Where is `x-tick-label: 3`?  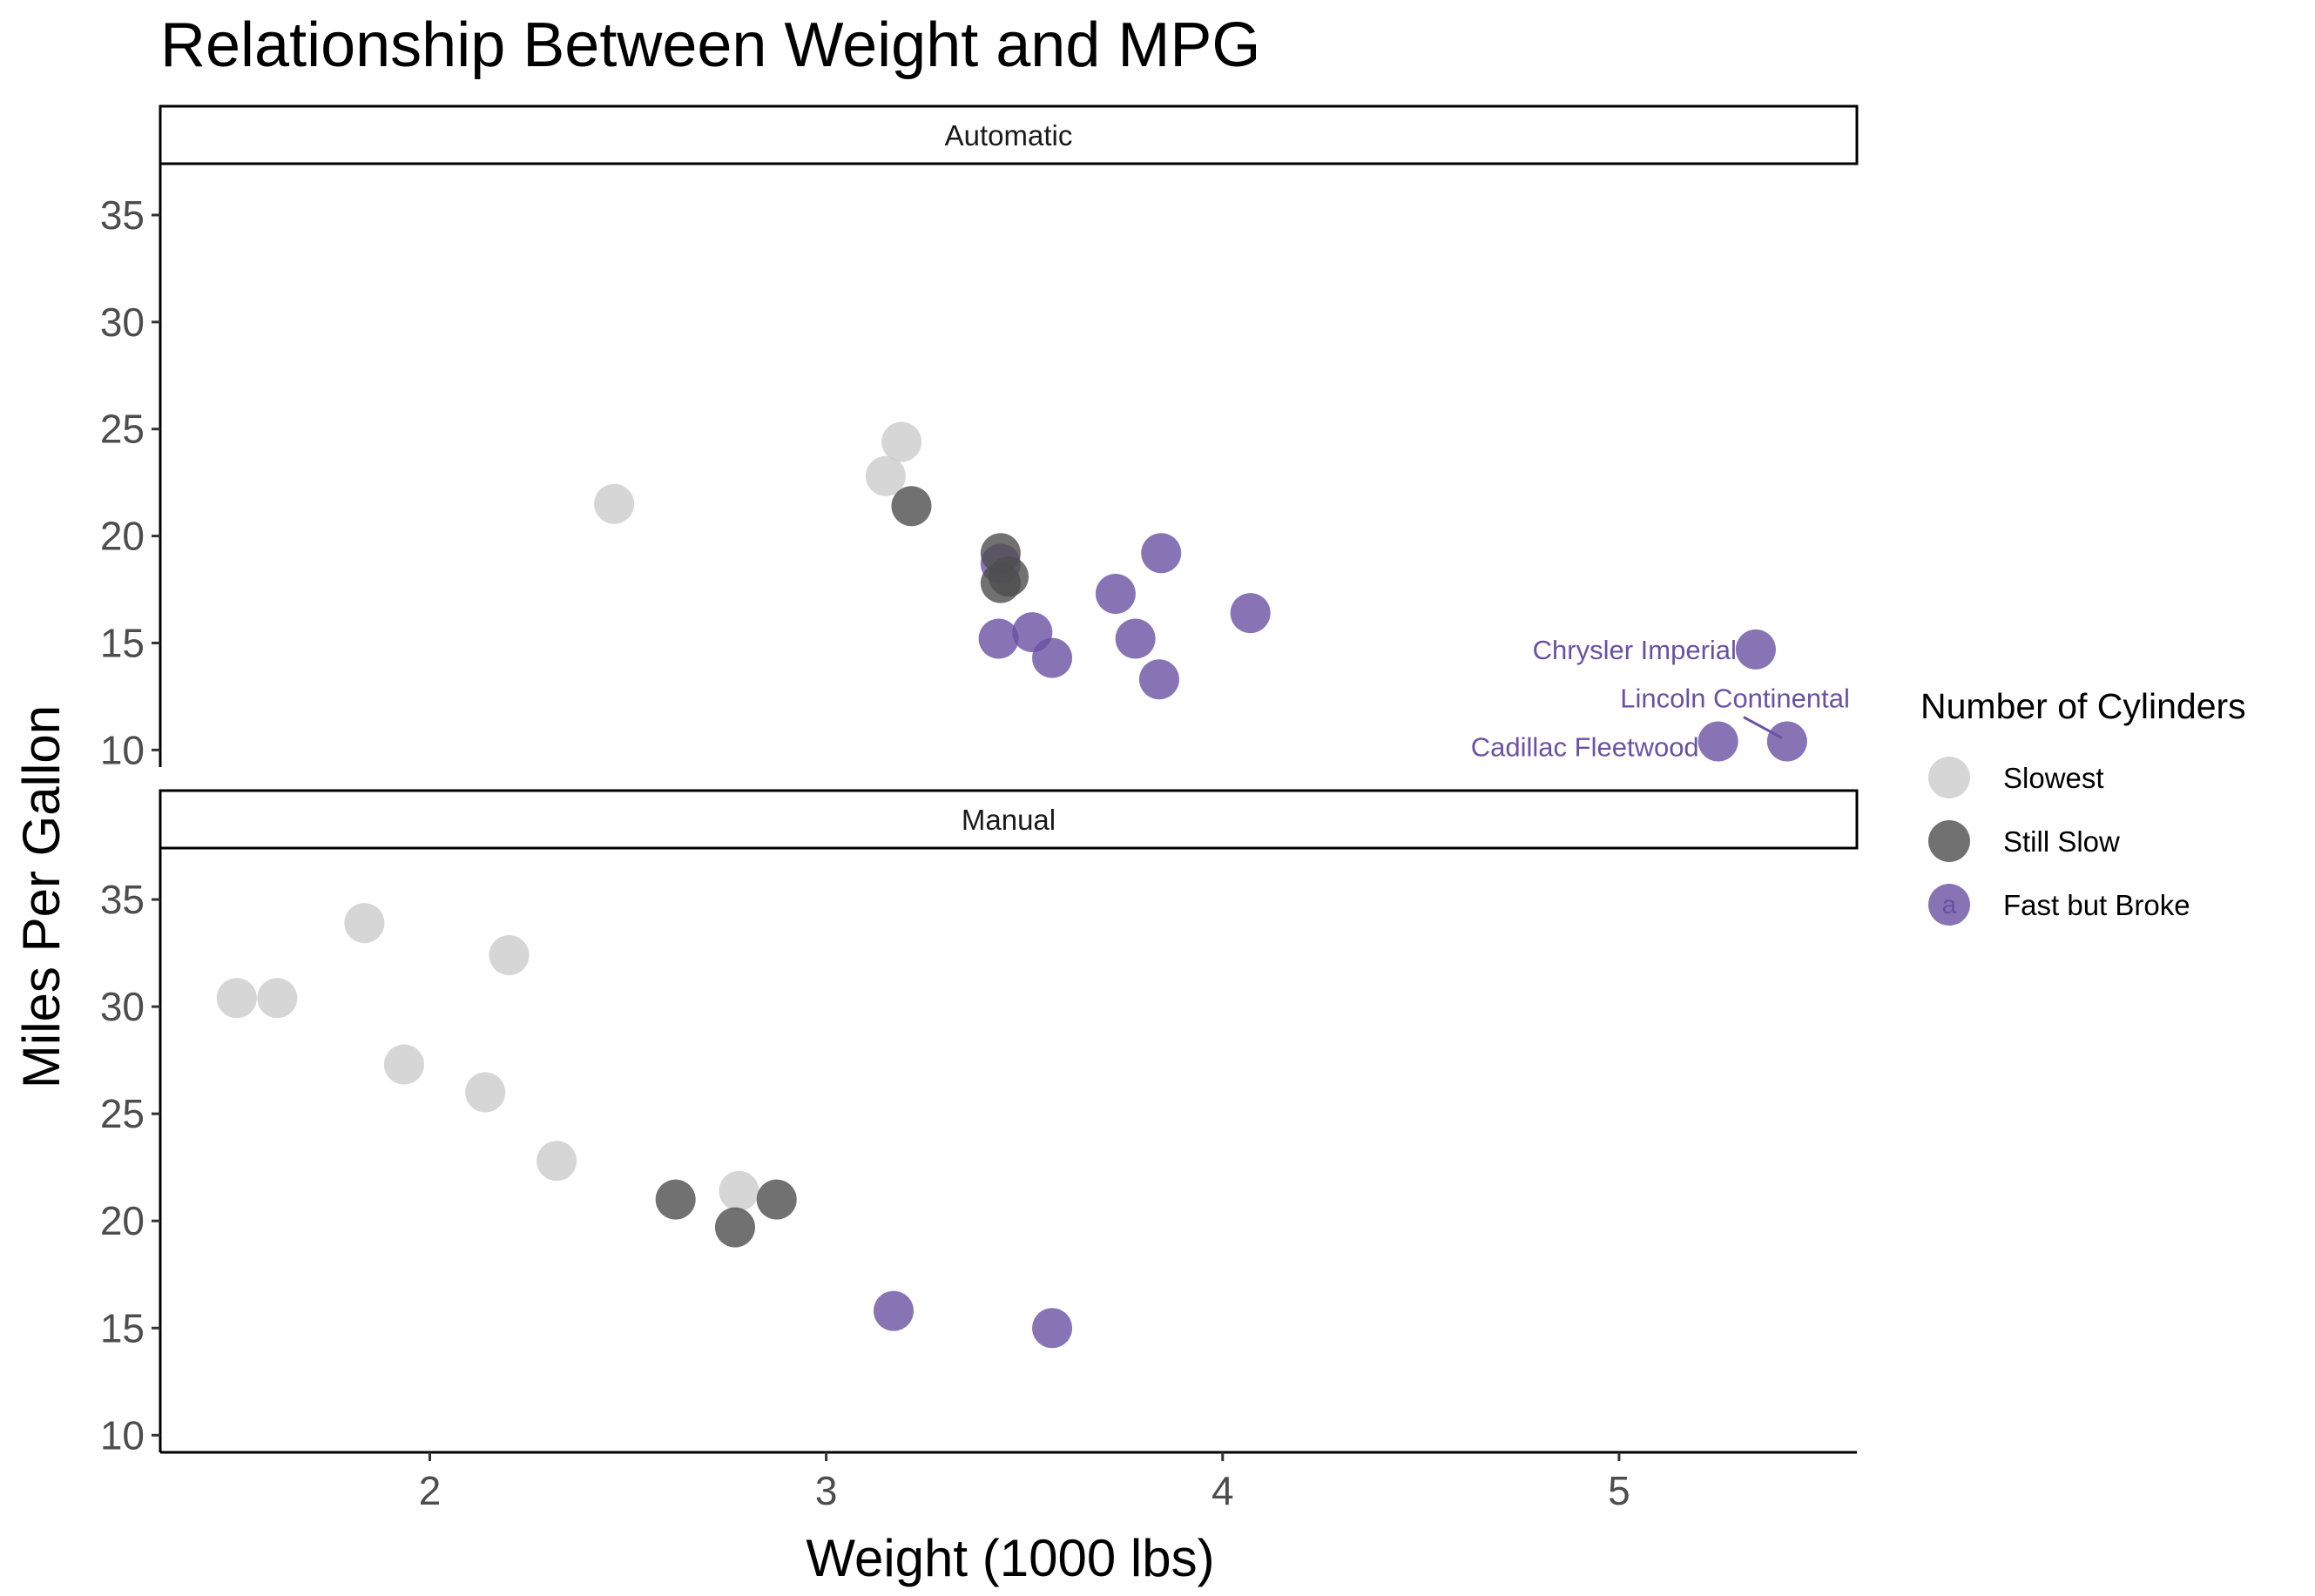 x-tick-label: 3 is located at coordinates (827, 1490).